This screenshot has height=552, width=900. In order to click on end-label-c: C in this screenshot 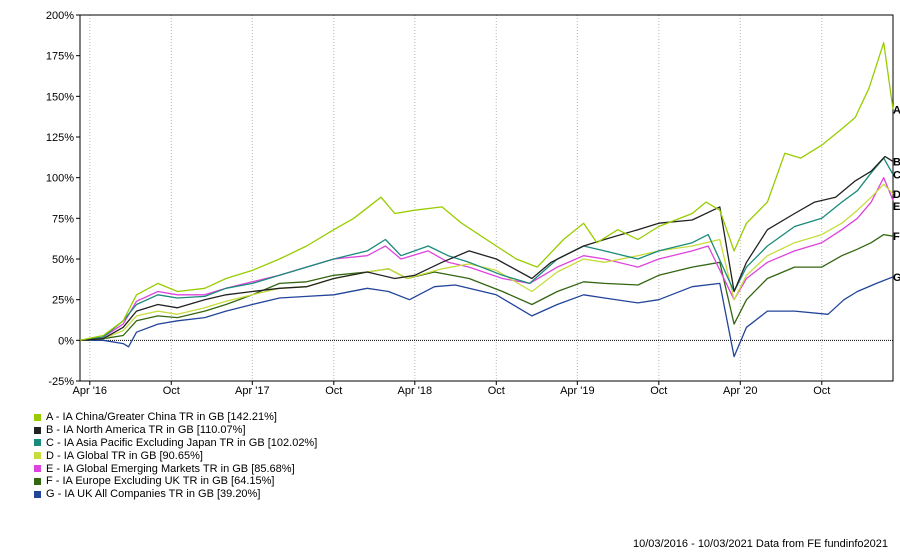, I will do `click(896, 175)`.